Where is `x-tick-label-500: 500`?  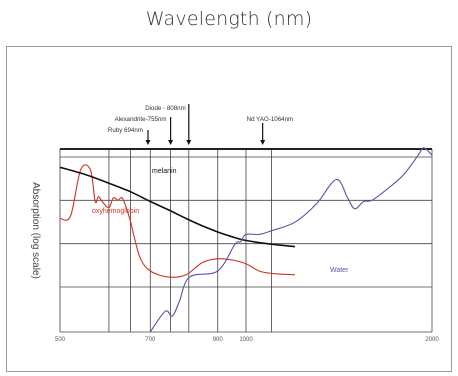
x-tick-label-500: 500 is located at coordinates (60, 340).